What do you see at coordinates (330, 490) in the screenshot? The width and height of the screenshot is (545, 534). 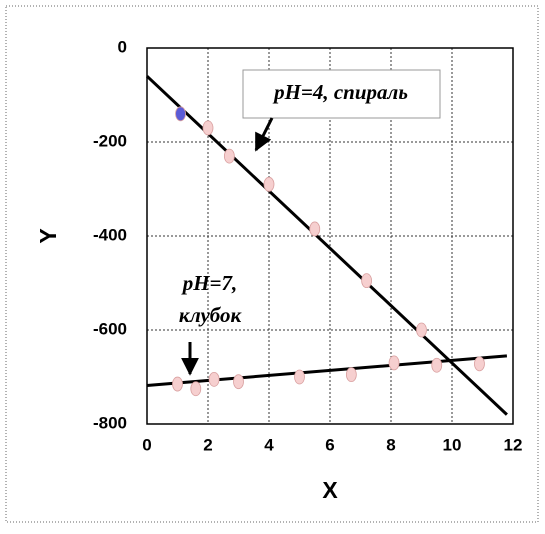 I see `x-axis-title: X` at bounding box center [330, 490].